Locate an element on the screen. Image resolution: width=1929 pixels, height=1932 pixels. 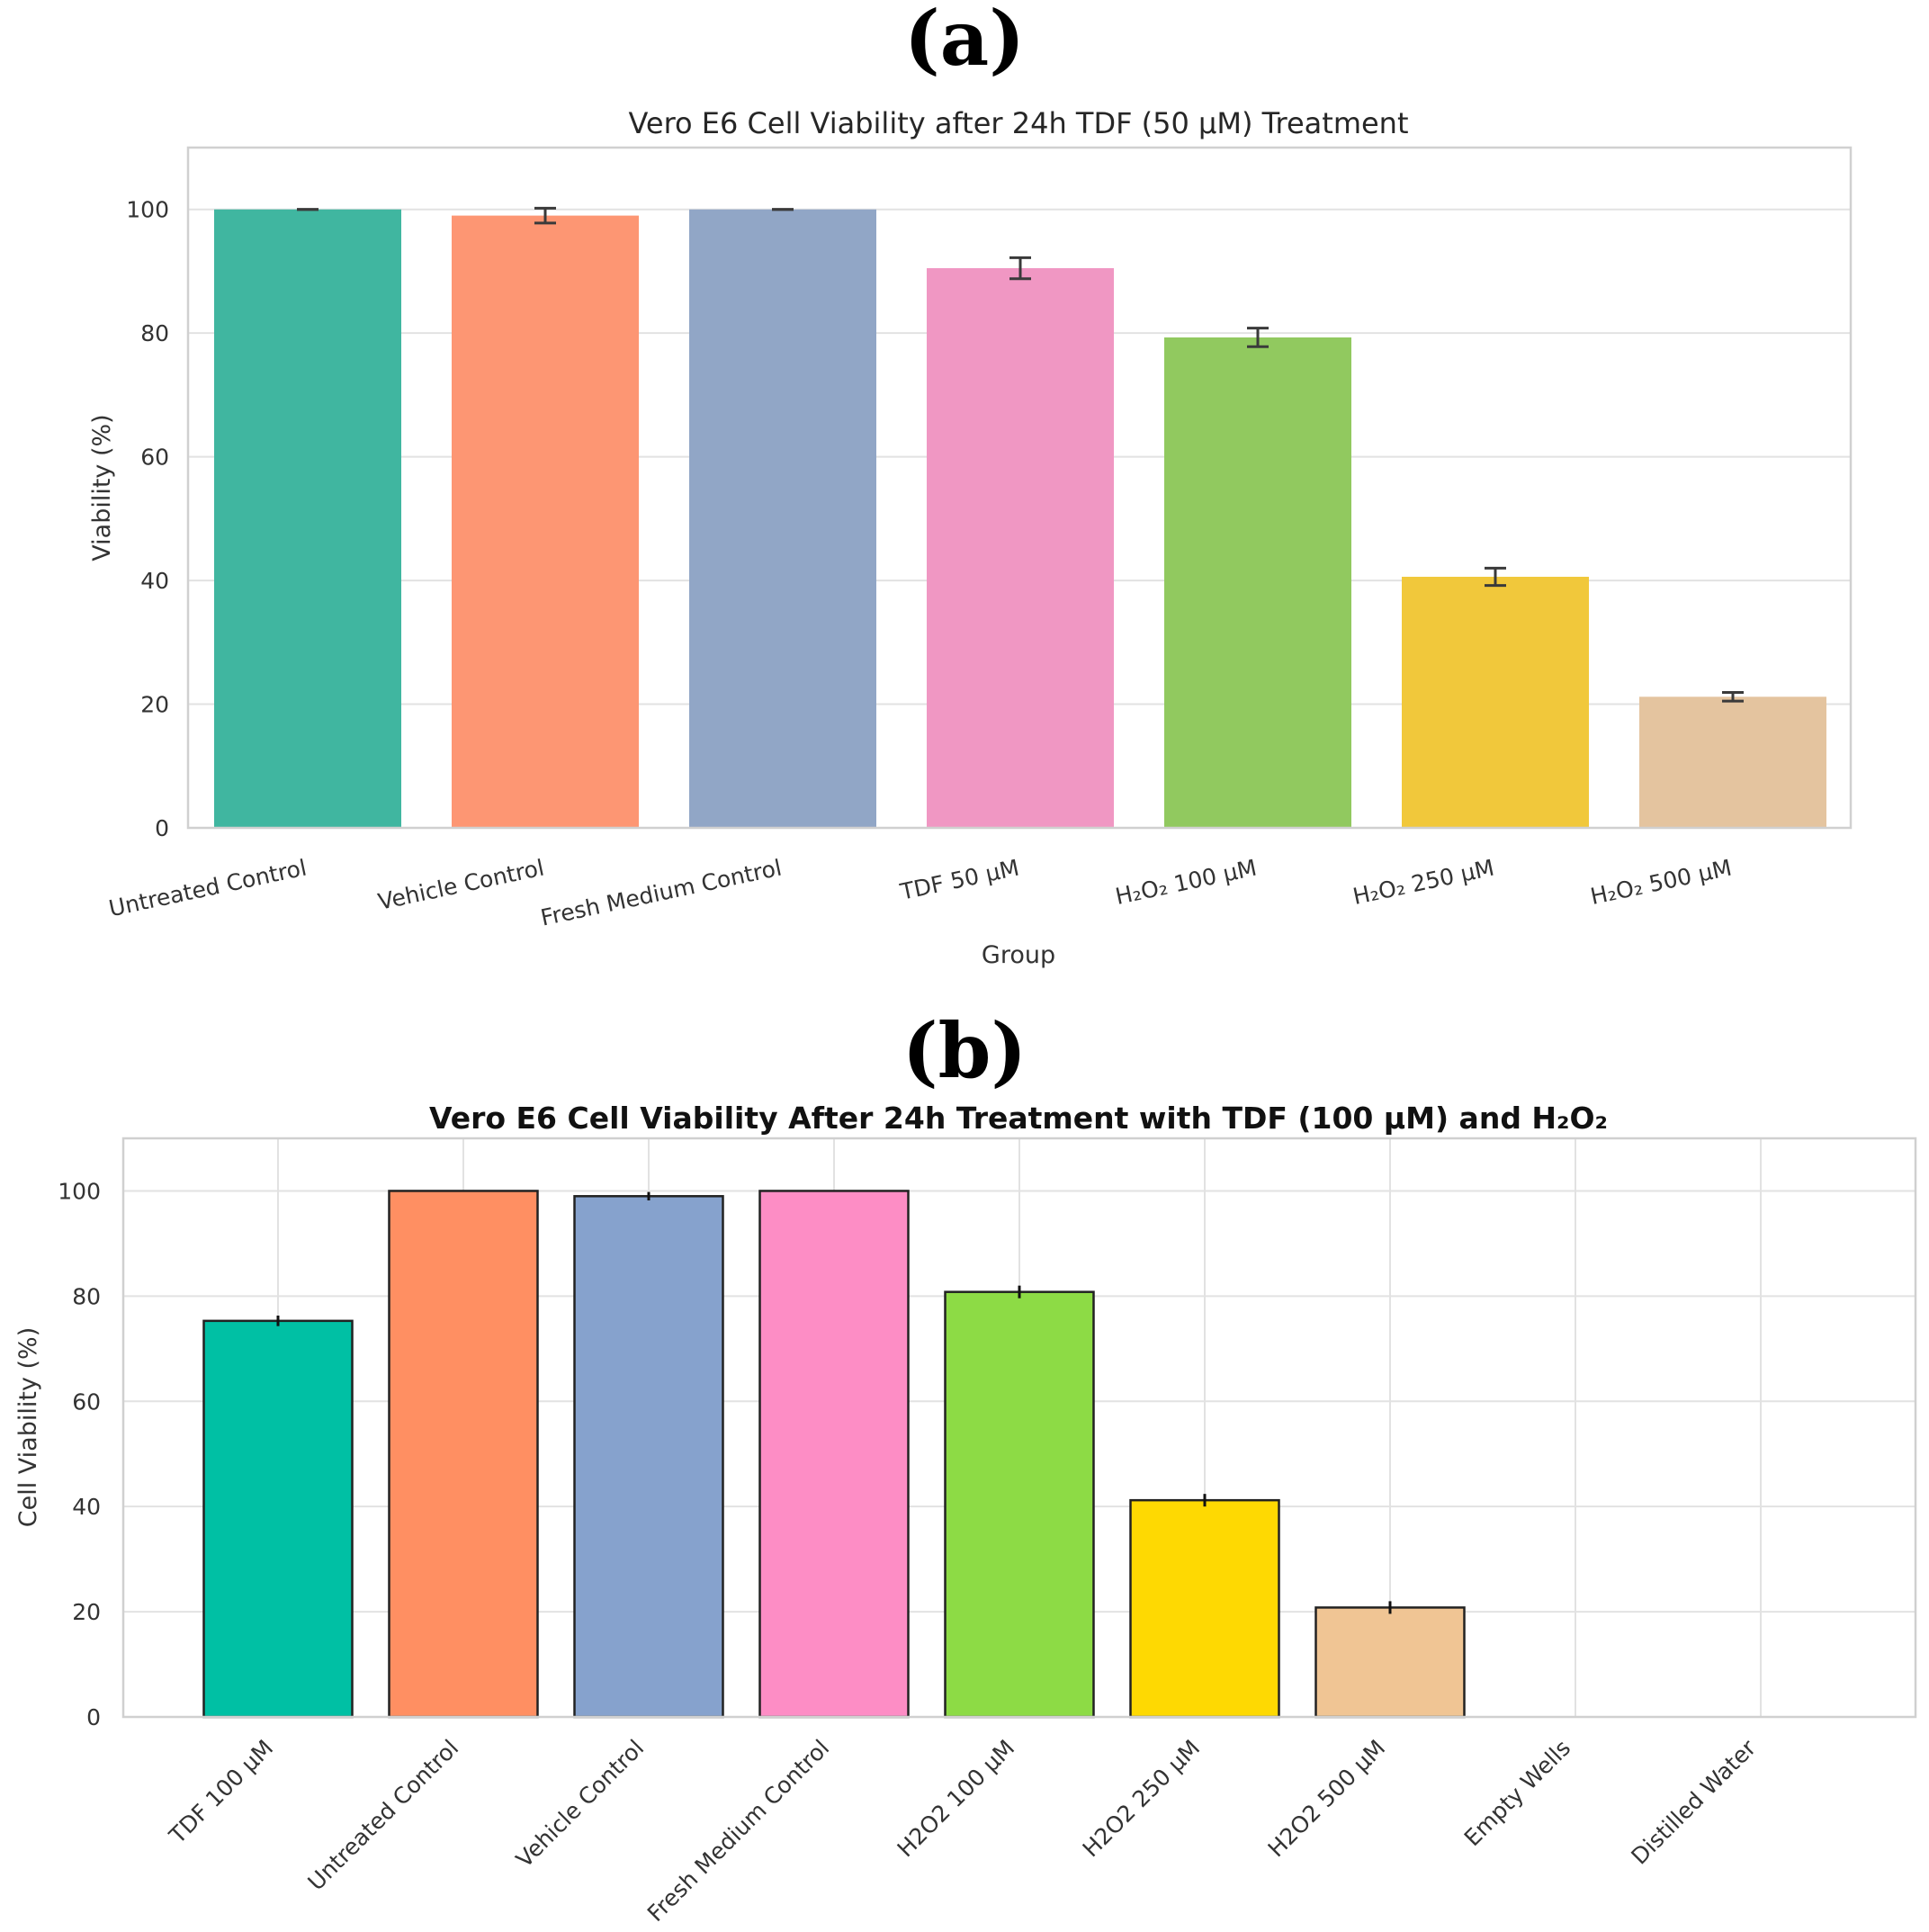
chart-b-y-ticks: 0 20 40 60 80 100 is located at coordinates (79, 1454).